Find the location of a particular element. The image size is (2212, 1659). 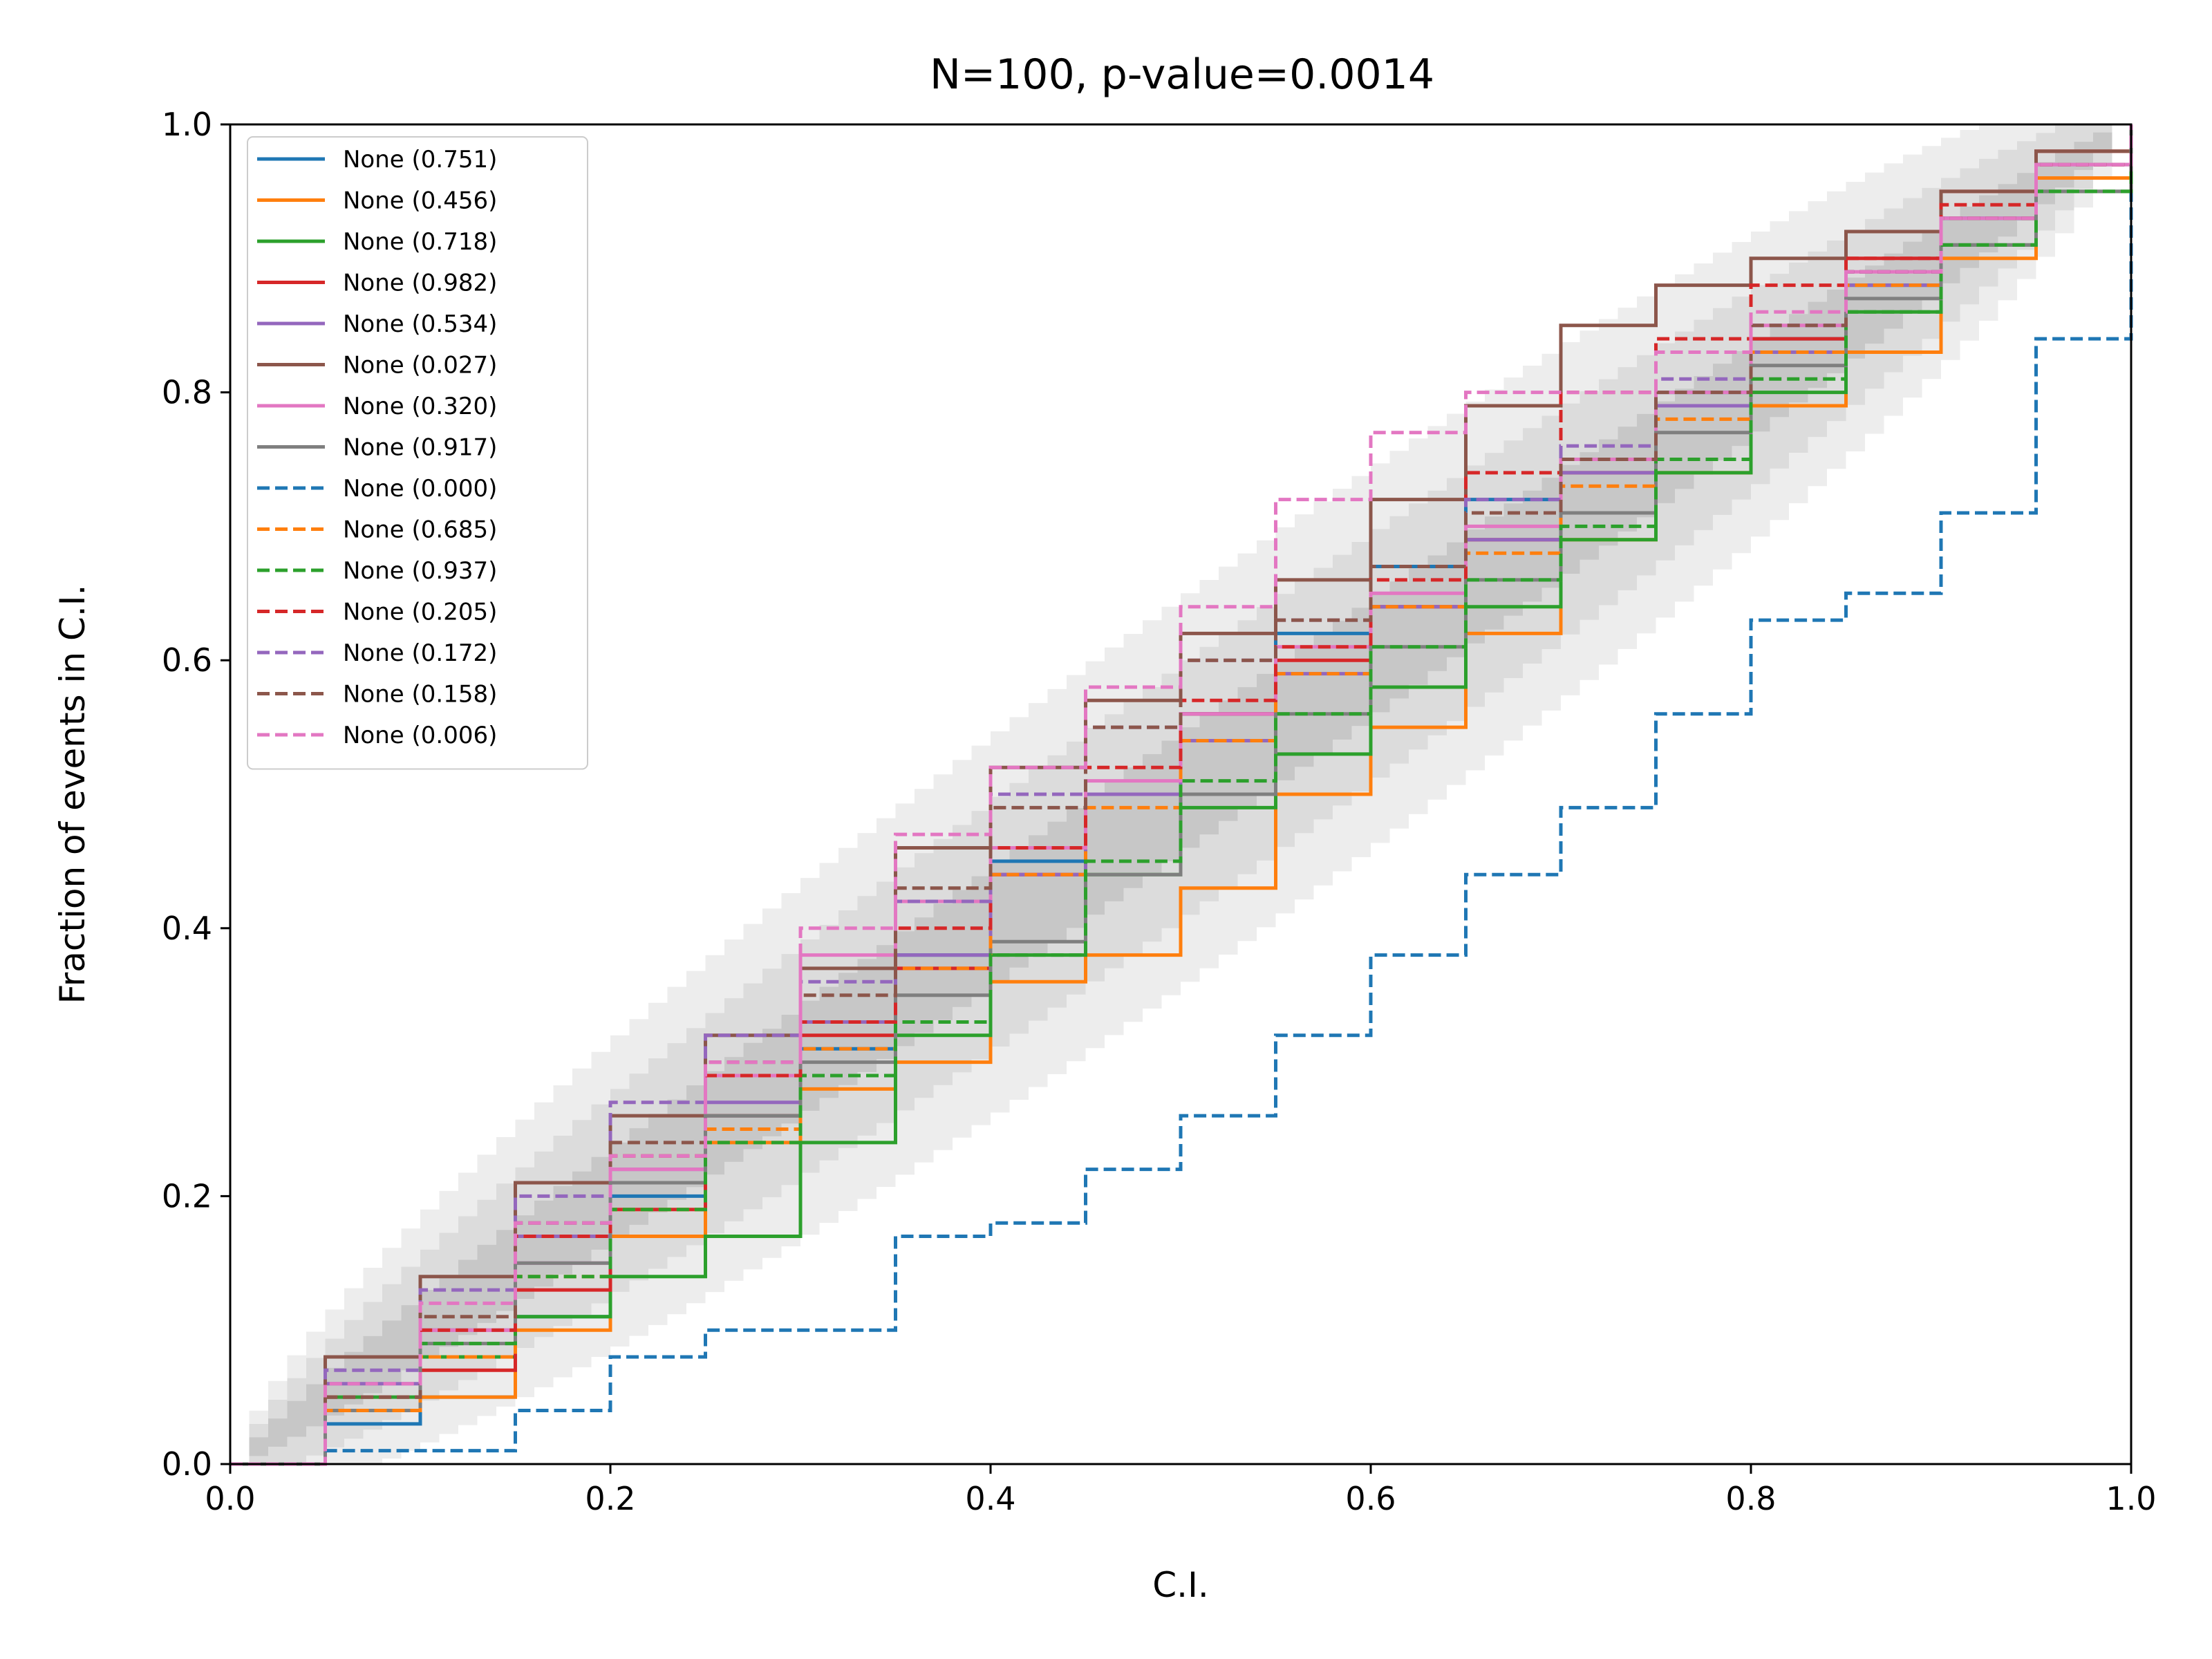

legend-entry-label: None (0.937) is located at coordinates (420, 571).